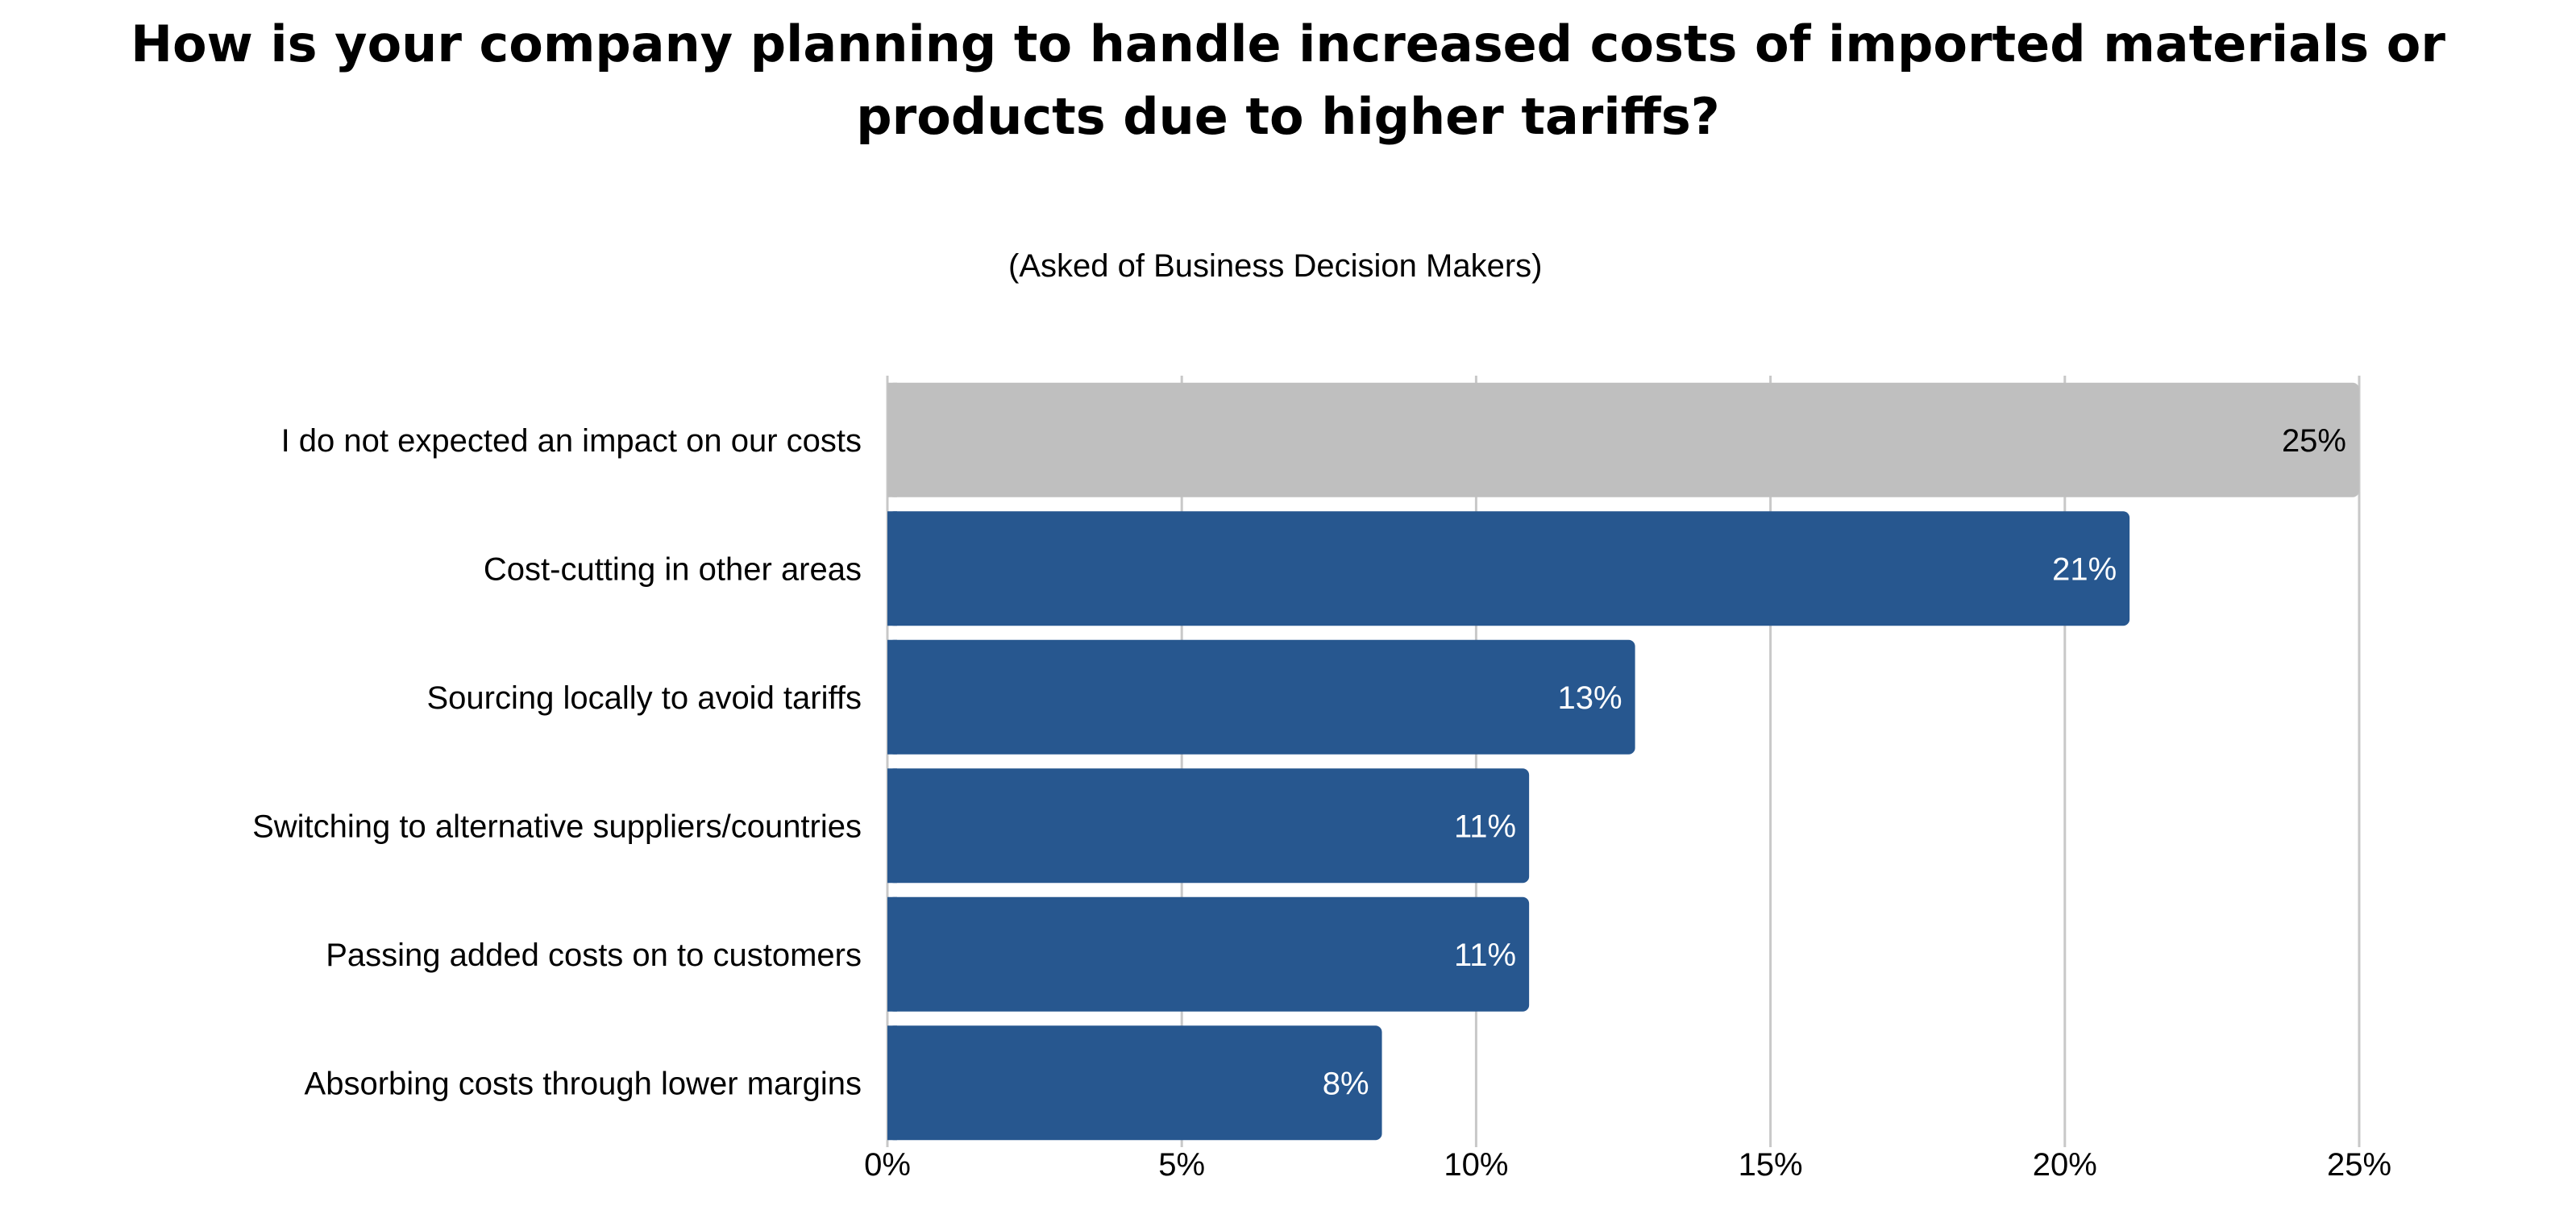 The width and height of the screenshot is (2576, 1206). What do you see at coordinates (2359, 1165) in the screenshot?
I see `x-tick-label-5: 25%` at bounding box center [2359, 1165].